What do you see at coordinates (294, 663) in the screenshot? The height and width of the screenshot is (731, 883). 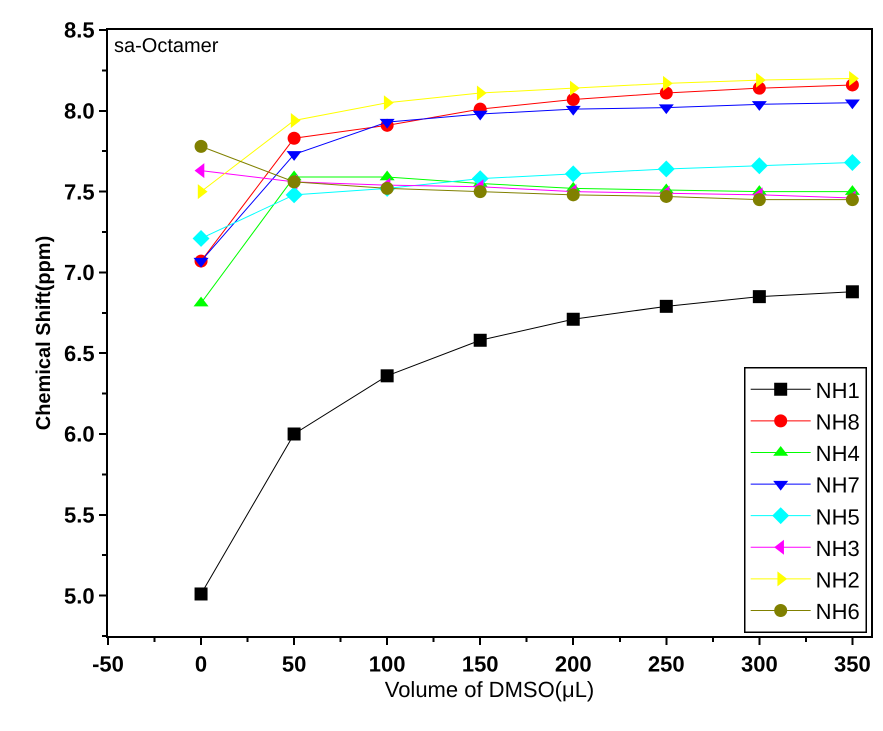 I see `x-tick-label: 50` at bounding box center [294, 663].